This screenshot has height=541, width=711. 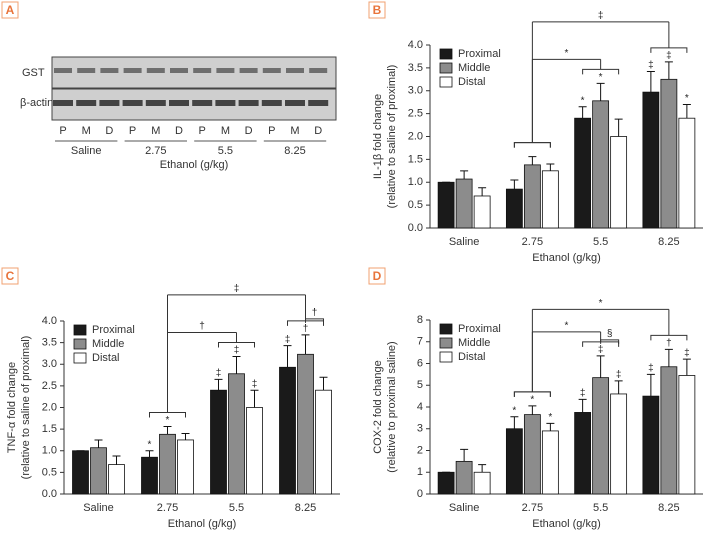 What do you see at coordinates (49, 321) in the screenshot?
I see `y-tick-label: 4.0` at bounding box center [49, 321].